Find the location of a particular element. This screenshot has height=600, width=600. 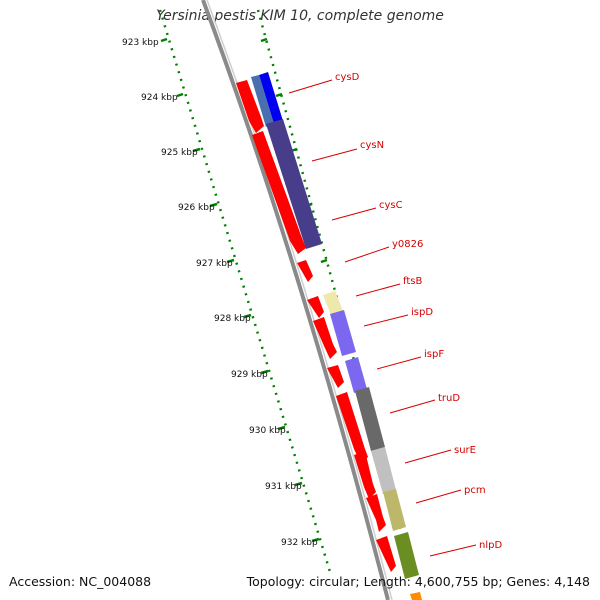

tick-label: 931 kbp is located at coordinates (283, 487).